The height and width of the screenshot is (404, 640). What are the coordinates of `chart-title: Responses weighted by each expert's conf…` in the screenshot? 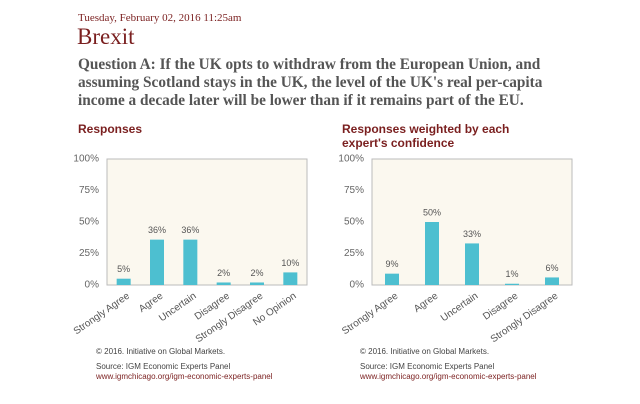 It's located at (426, 136).